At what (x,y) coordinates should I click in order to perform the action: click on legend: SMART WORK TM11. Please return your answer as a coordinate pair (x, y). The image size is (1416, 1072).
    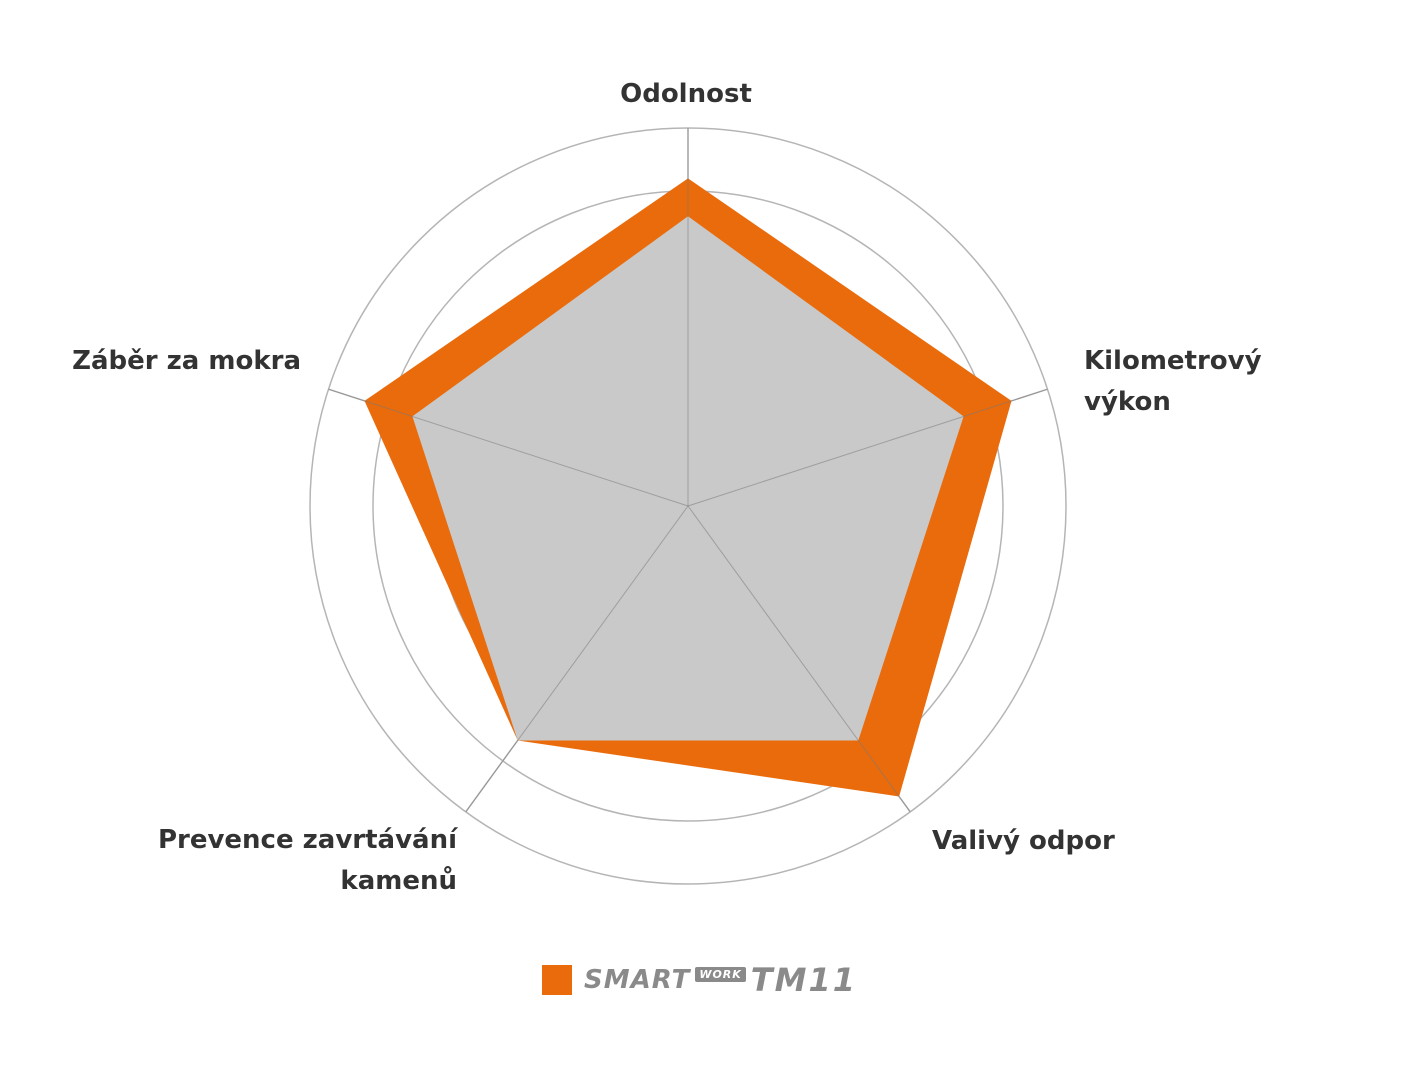
    Looking at the image, I should click on (699, 980).